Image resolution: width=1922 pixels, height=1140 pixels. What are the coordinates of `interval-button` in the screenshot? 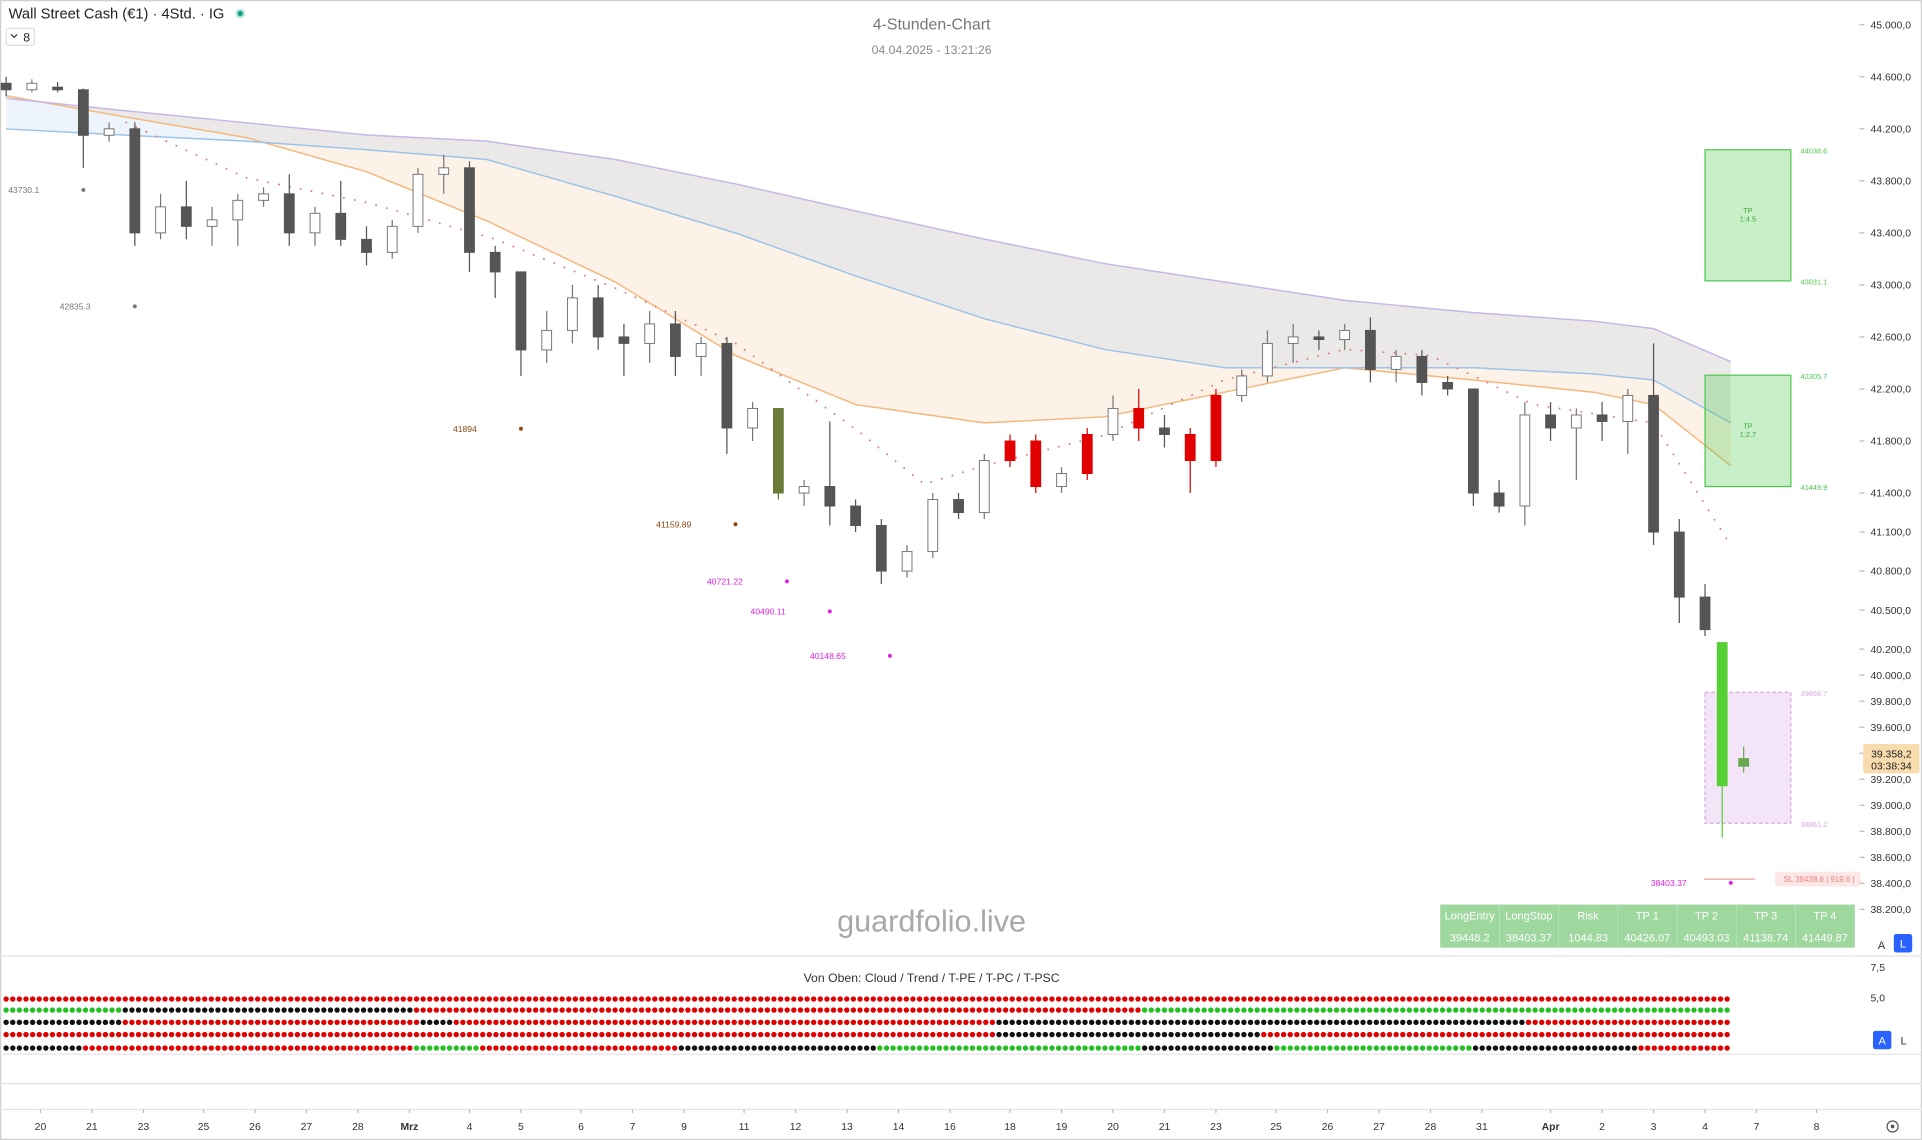 It's located at (20, 36).